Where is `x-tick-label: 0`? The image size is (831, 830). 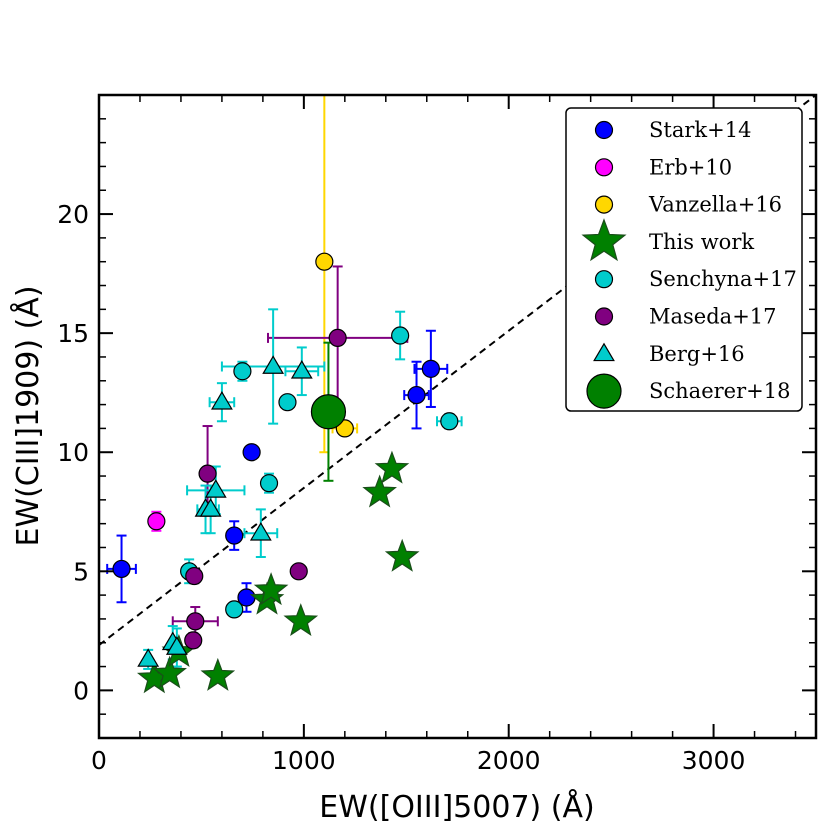
x-tick-label: 0 is located at coordinates (99, 760).